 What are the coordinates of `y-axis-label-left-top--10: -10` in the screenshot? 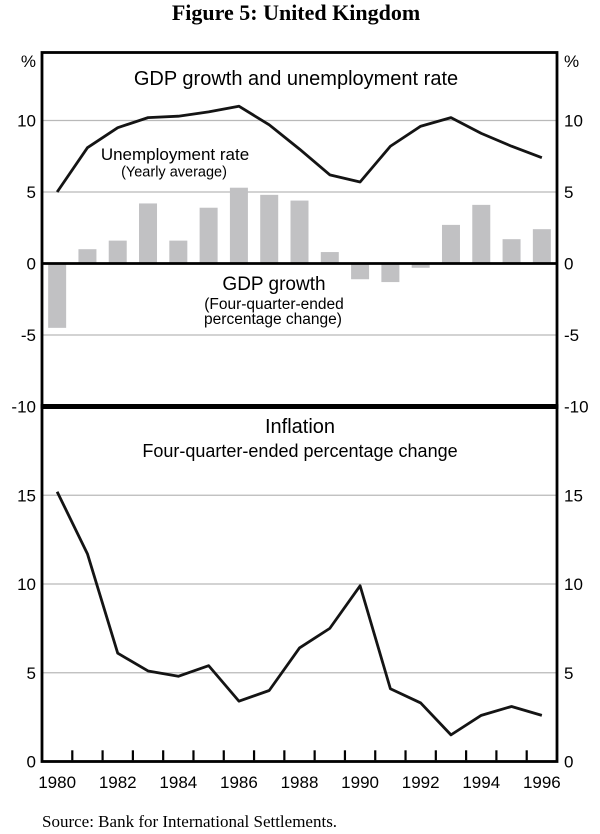 It's located at (23, 407).